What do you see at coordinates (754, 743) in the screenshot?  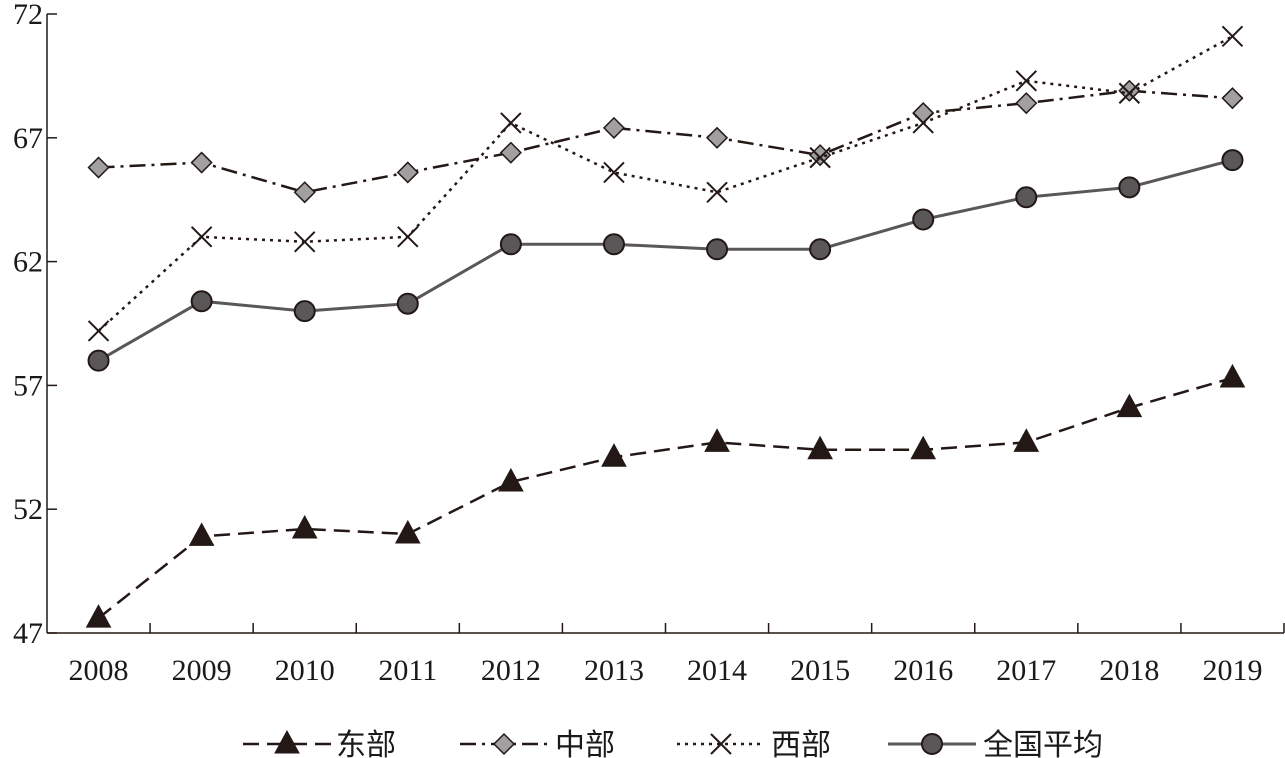 I see `legend-item-2: 西部` at bounding box center [754, 743].